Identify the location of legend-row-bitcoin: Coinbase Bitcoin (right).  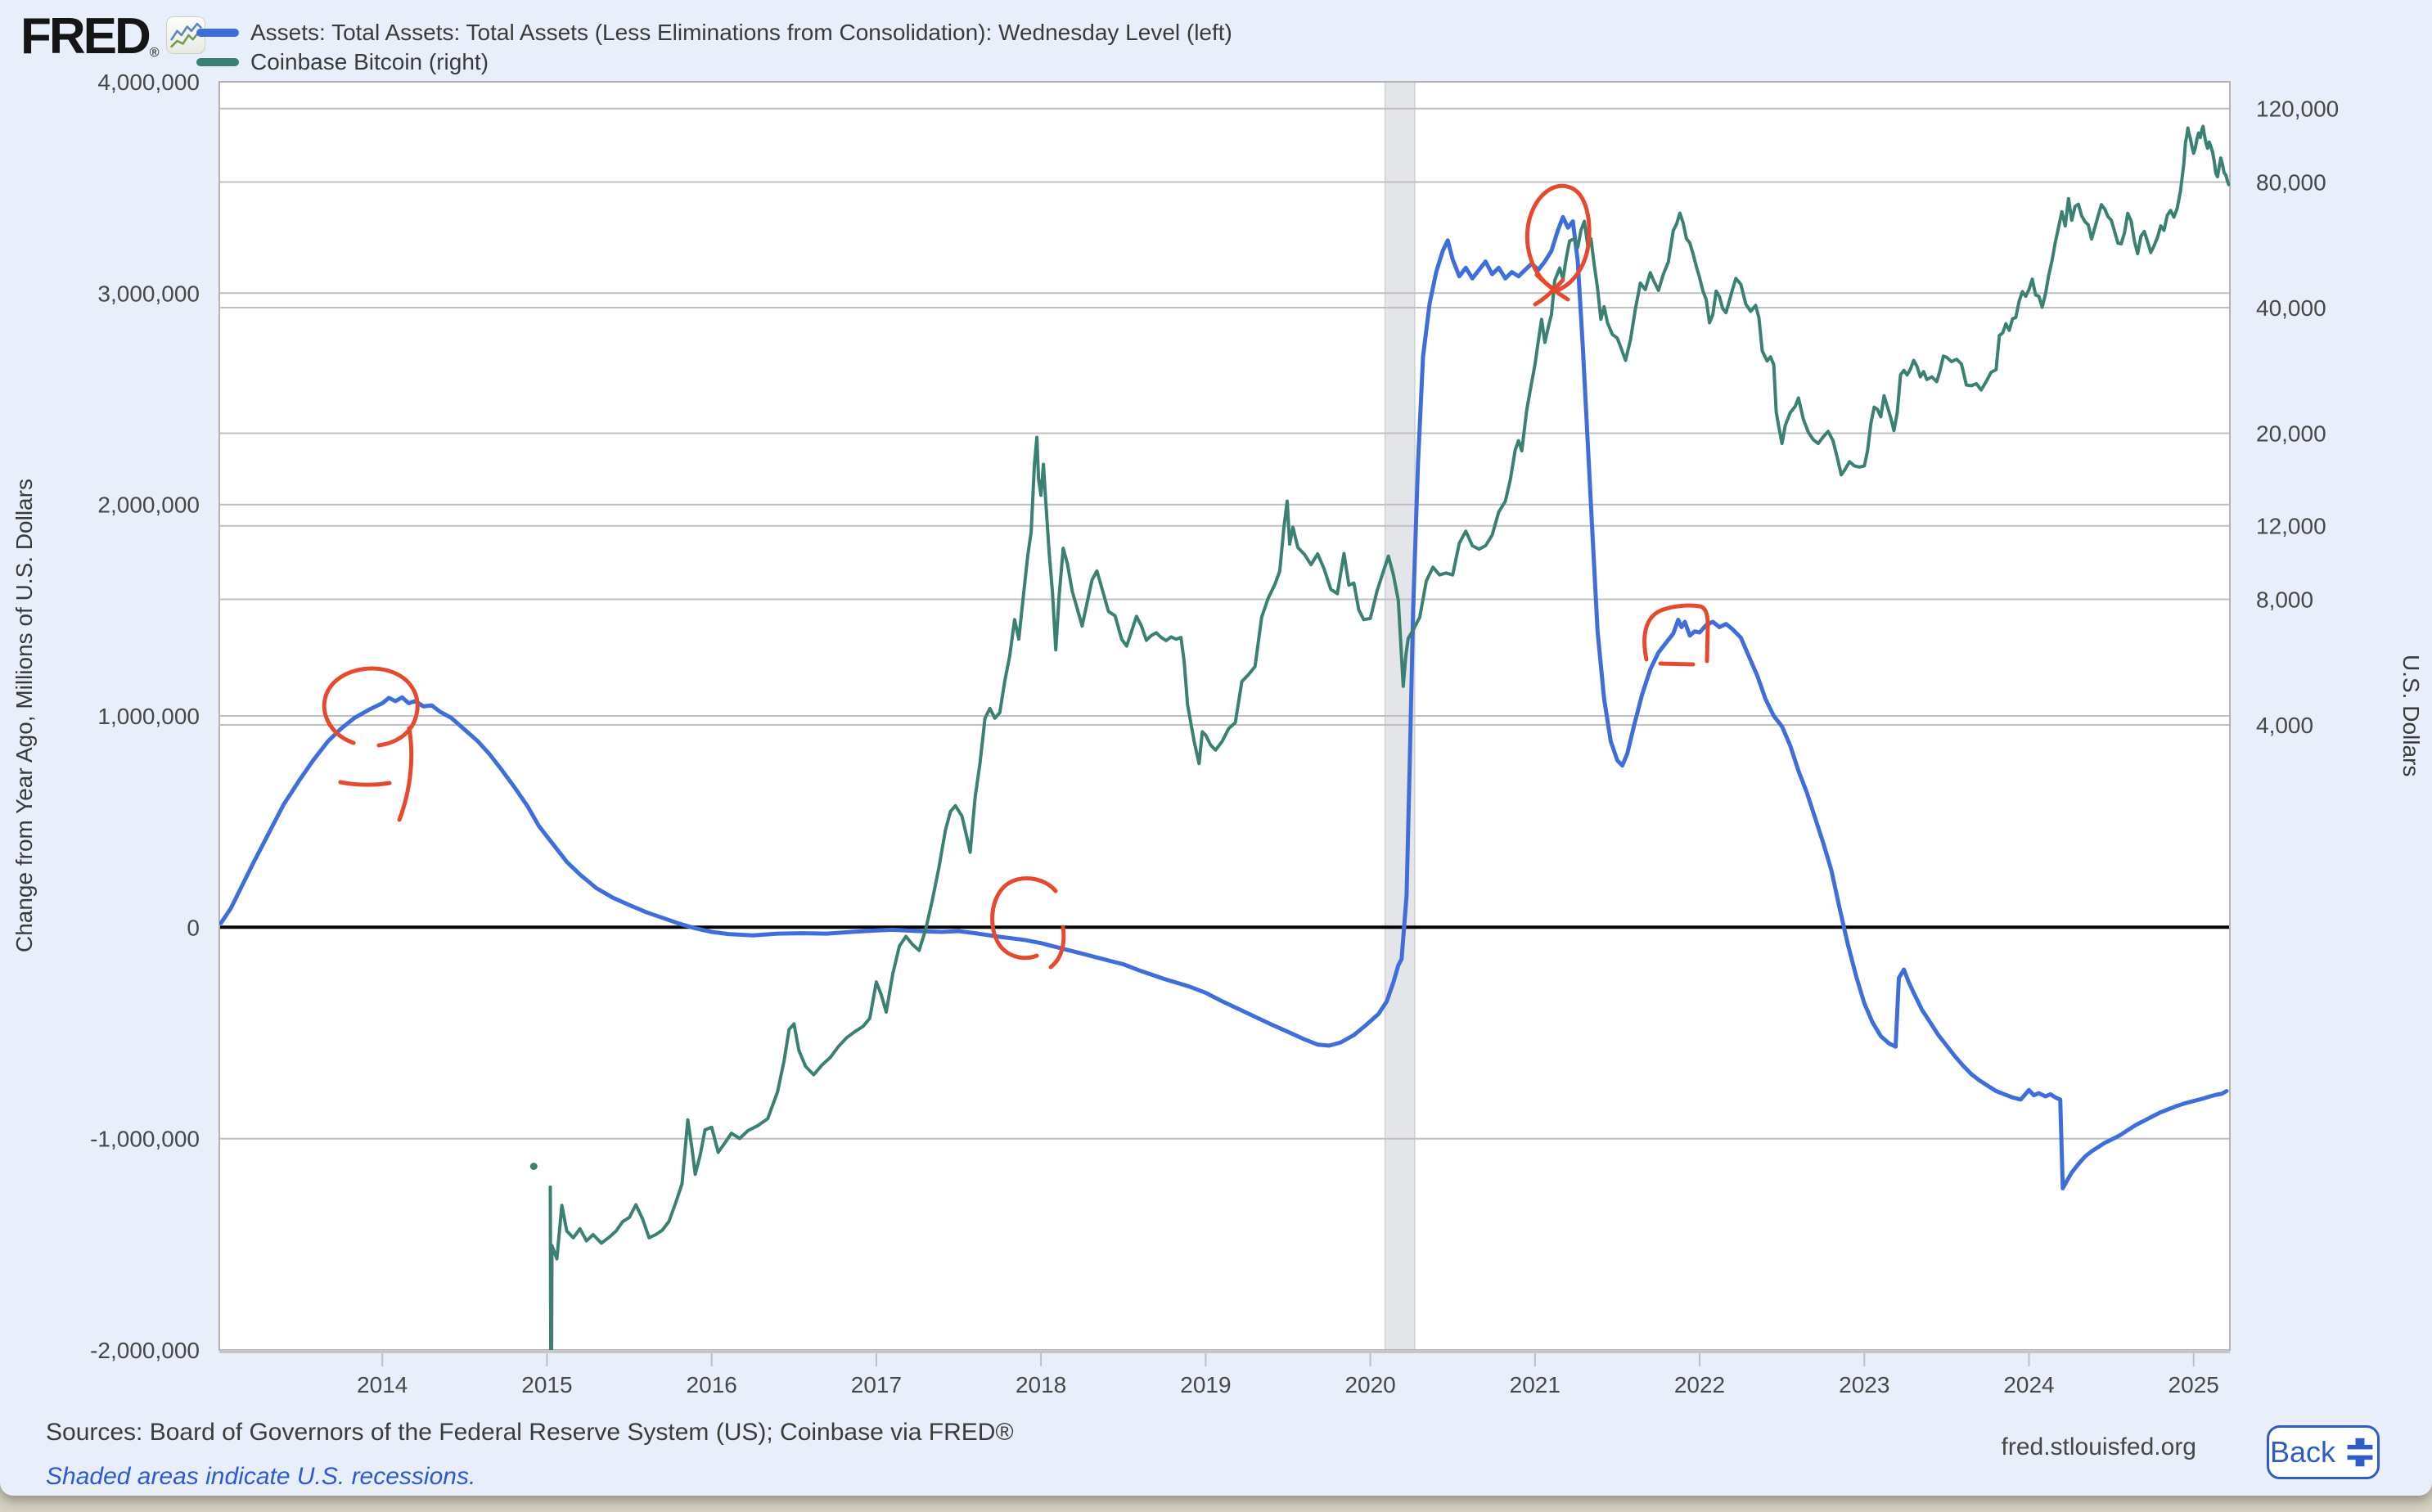
(714, 62).